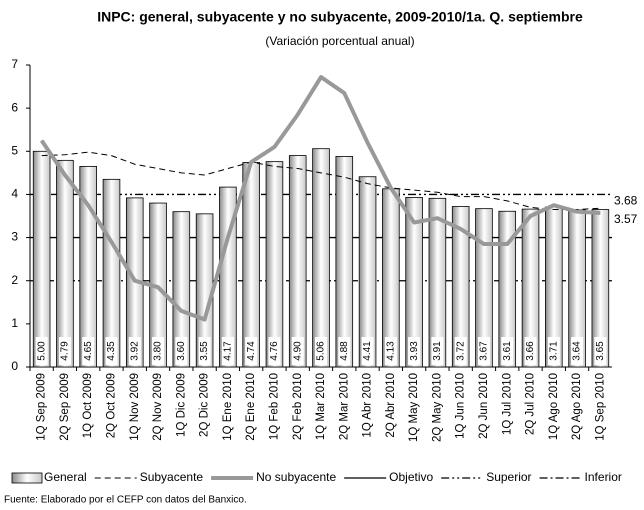 The height and width of the screenshot is (510, 644). What do you see at coordinates (626, 219) in the screenshot?
I see `end-label: 3.57` at bounding box center [626, 219].